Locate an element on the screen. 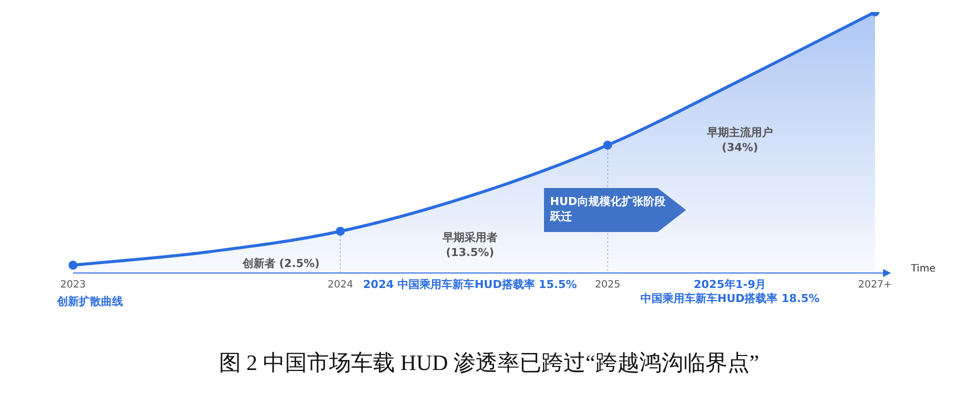  text: 中国乘用车新车HUD搭载率 18.5% is located at coordinates (730, 298).